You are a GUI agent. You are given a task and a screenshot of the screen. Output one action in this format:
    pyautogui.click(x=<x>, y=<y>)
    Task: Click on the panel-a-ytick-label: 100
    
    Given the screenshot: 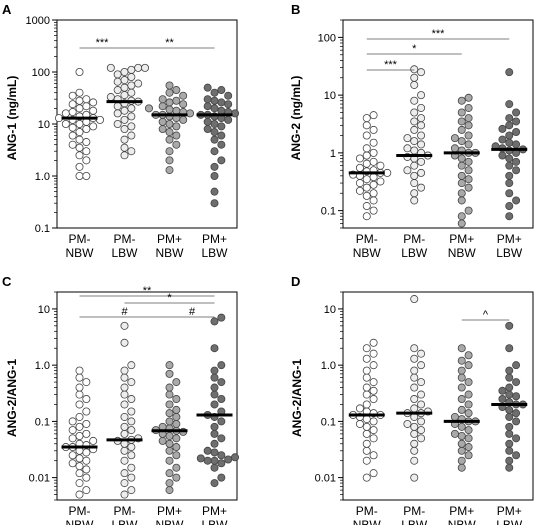 What is the action you would take?
    pyautogui.click(x=41, y=73)
    